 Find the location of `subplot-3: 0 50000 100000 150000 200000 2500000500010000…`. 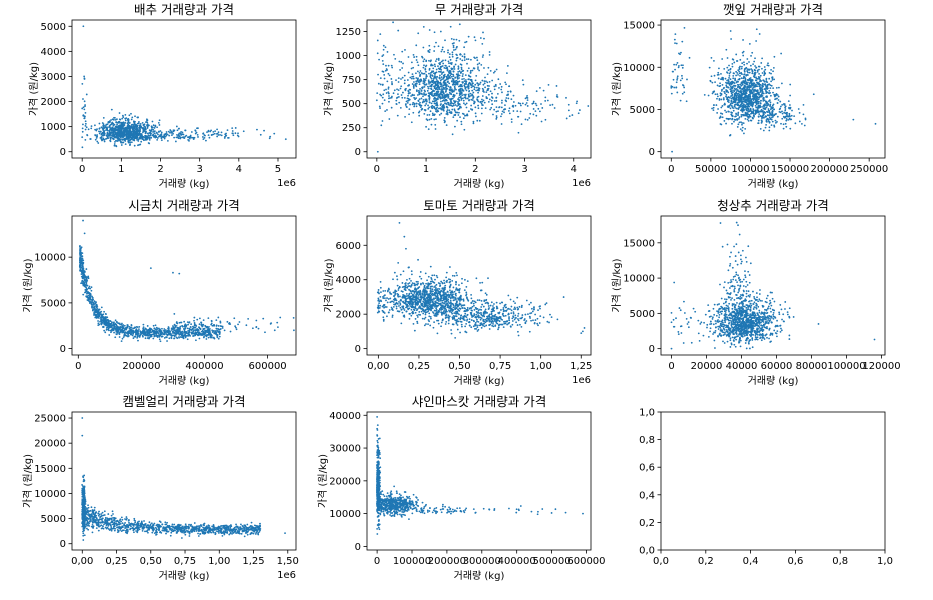

subplot-3: 0 50000 100000 150000 200000 2500000500010000… is located at coordinates (749, 96).